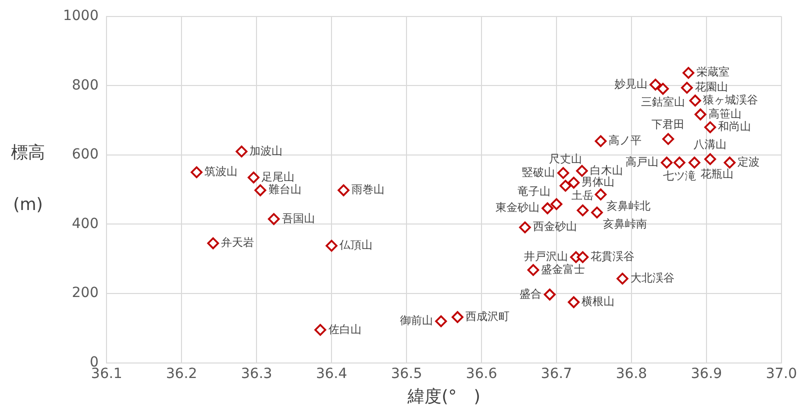 The height and width of the screenshot is (412, 800). Describe the element at coordinates (713, 72) in the screenshot. I see `data-label: 栄蔵室` at that location.